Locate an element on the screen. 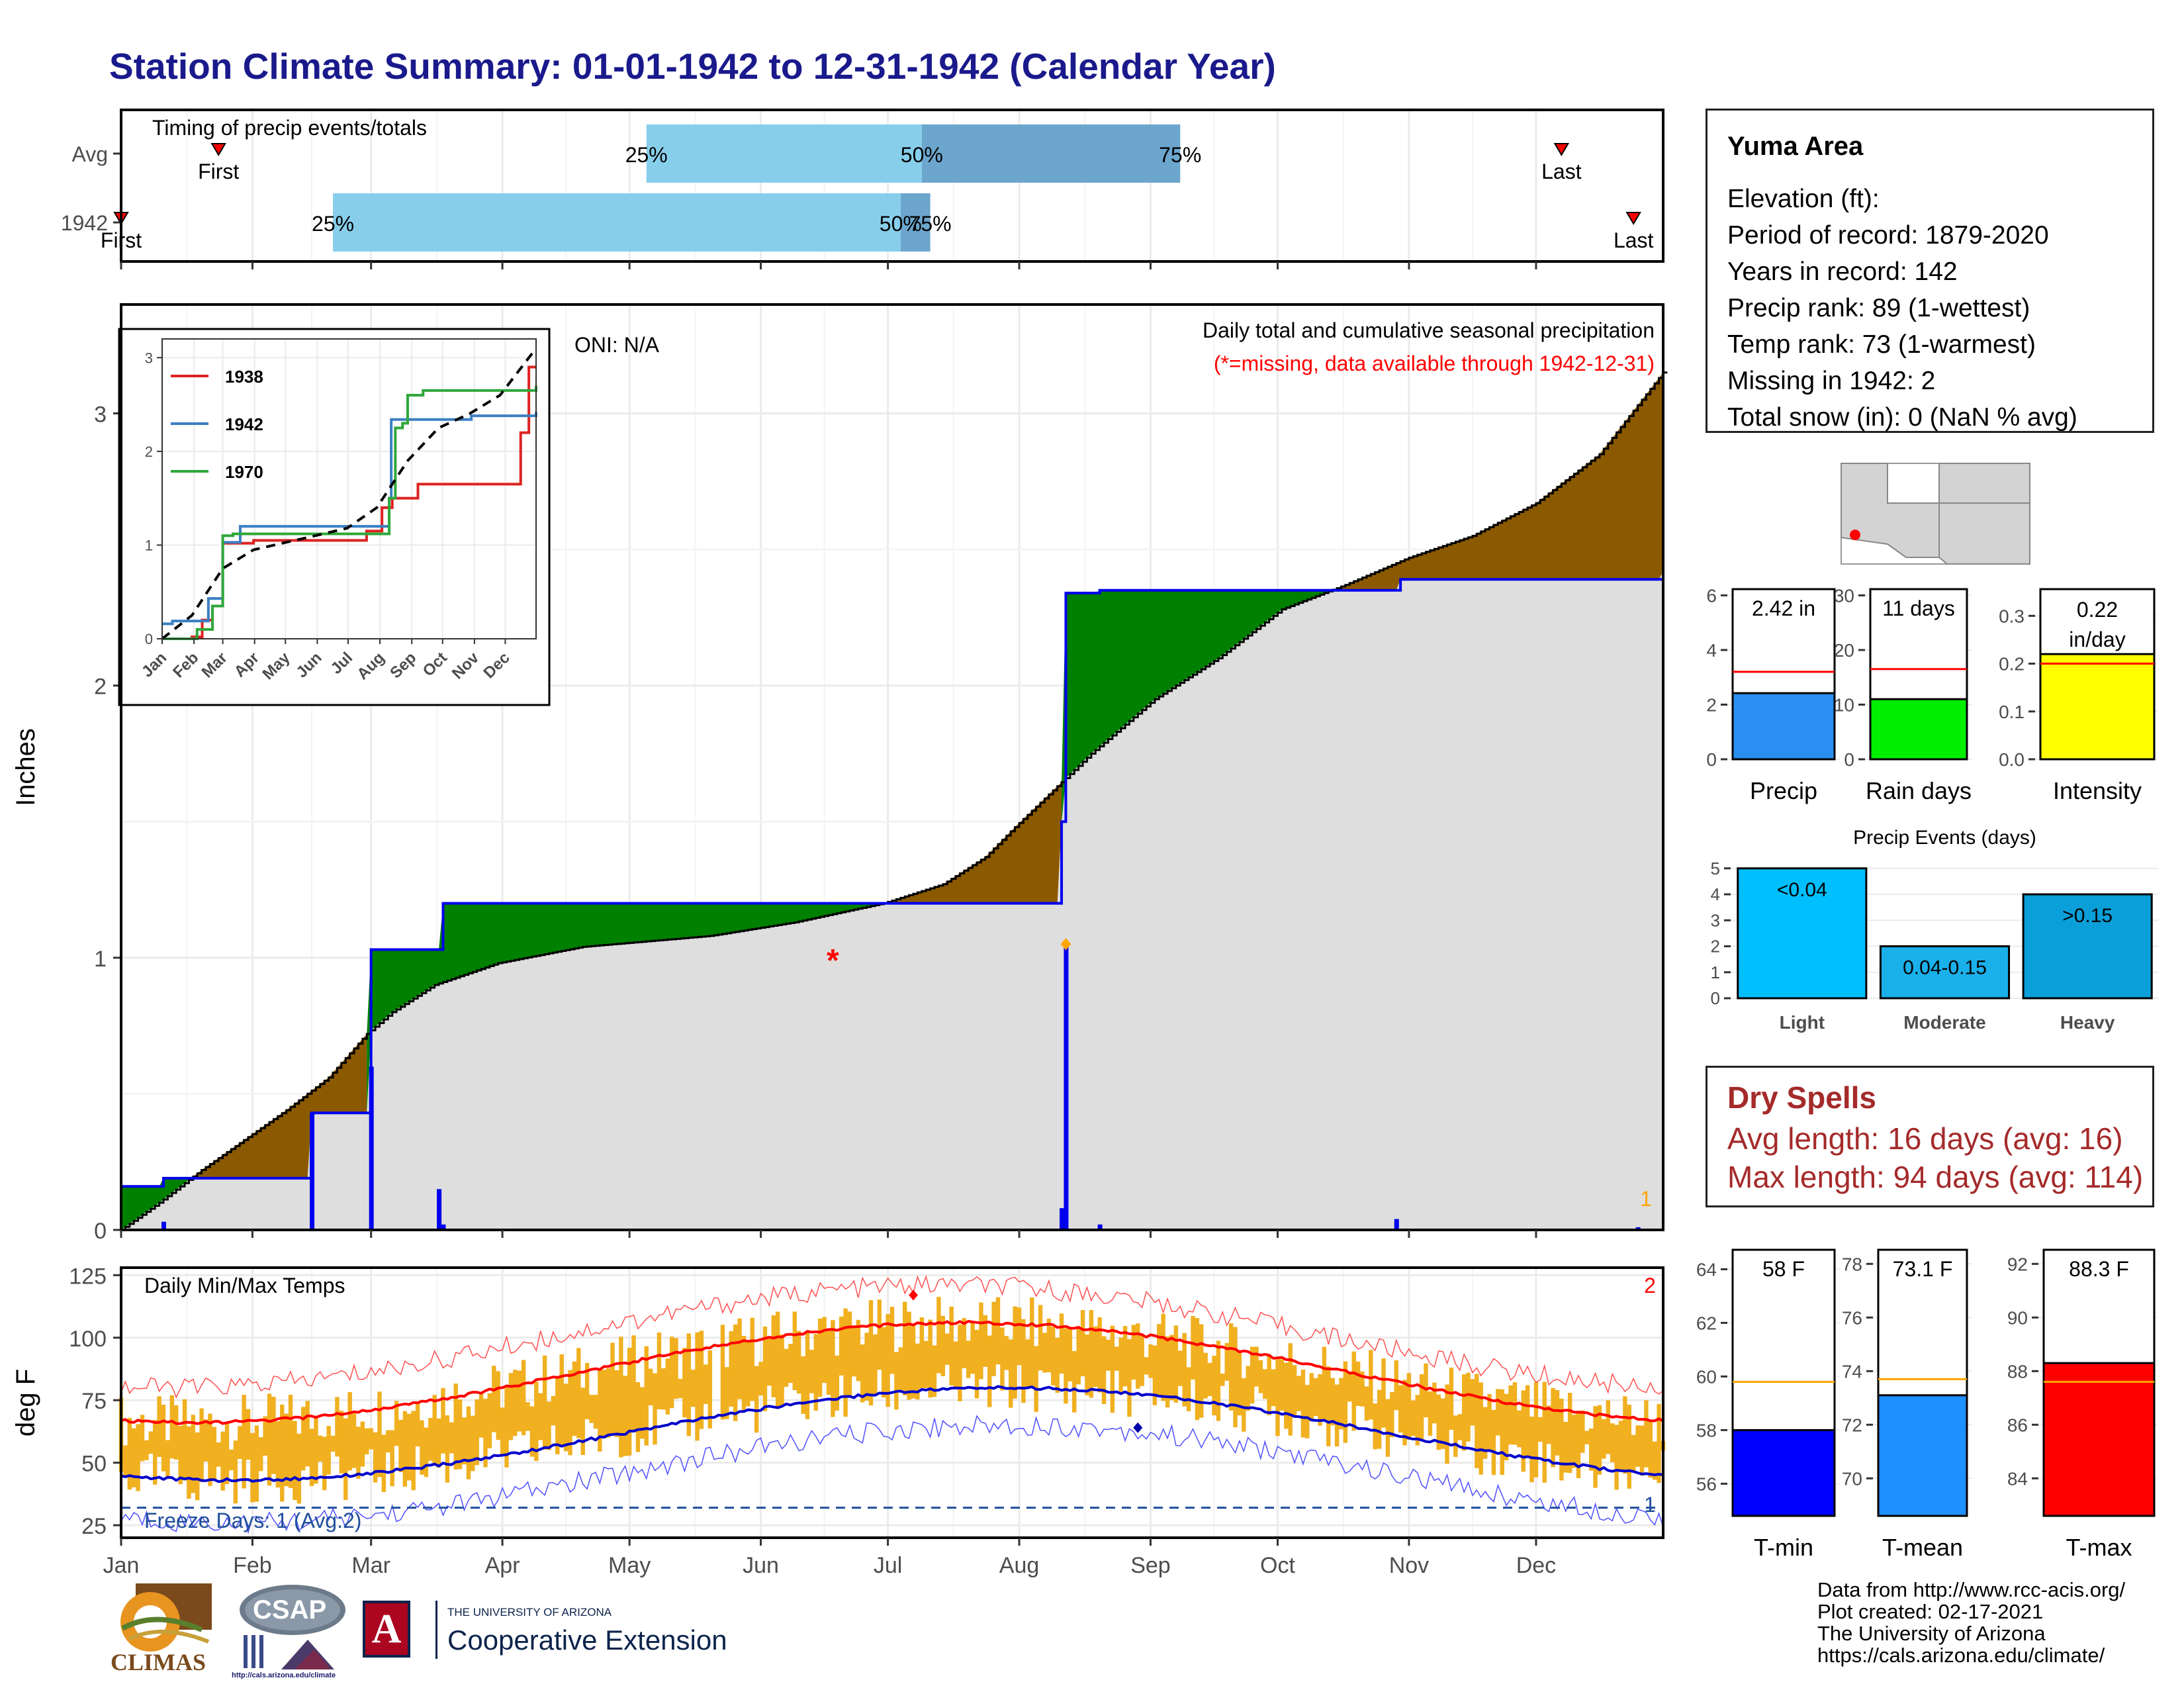 The height and width of the screenshot is (1688, 2184). timing-marker-label: First is located at coordinates (219, 171).